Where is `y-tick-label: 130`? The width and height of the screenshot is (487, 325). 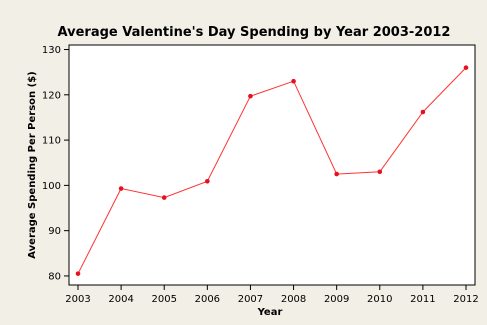 y-tick-label: 130 is located at coordinates (51, 50).